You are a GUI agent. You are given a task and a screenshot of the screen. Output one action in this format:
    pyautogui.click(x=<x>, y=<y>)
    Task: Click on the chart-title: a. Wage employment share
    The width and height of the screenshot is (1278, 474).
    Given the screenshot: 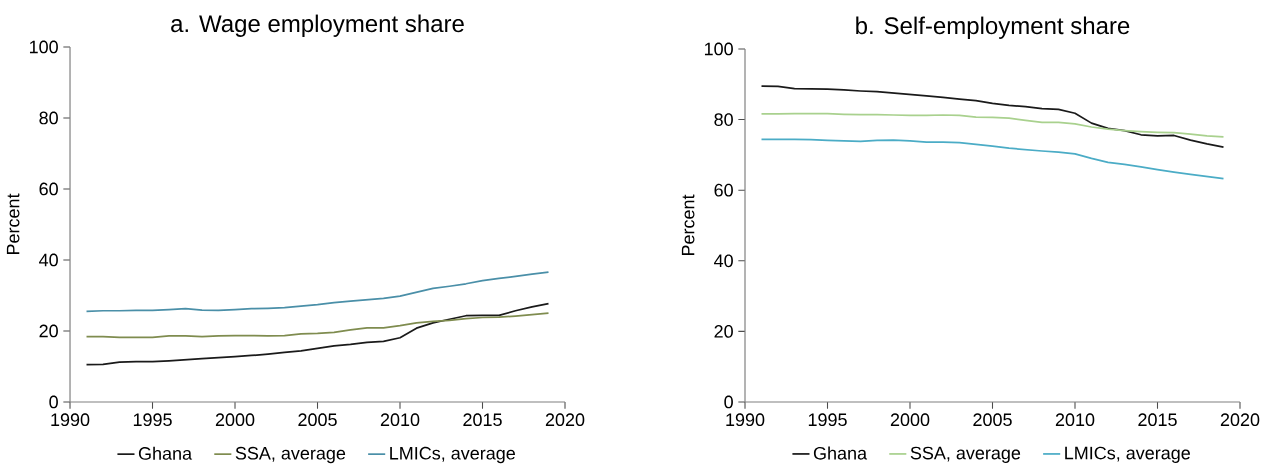 What is the action you would take?
    pyautogui.click(x=317, y=25)
    